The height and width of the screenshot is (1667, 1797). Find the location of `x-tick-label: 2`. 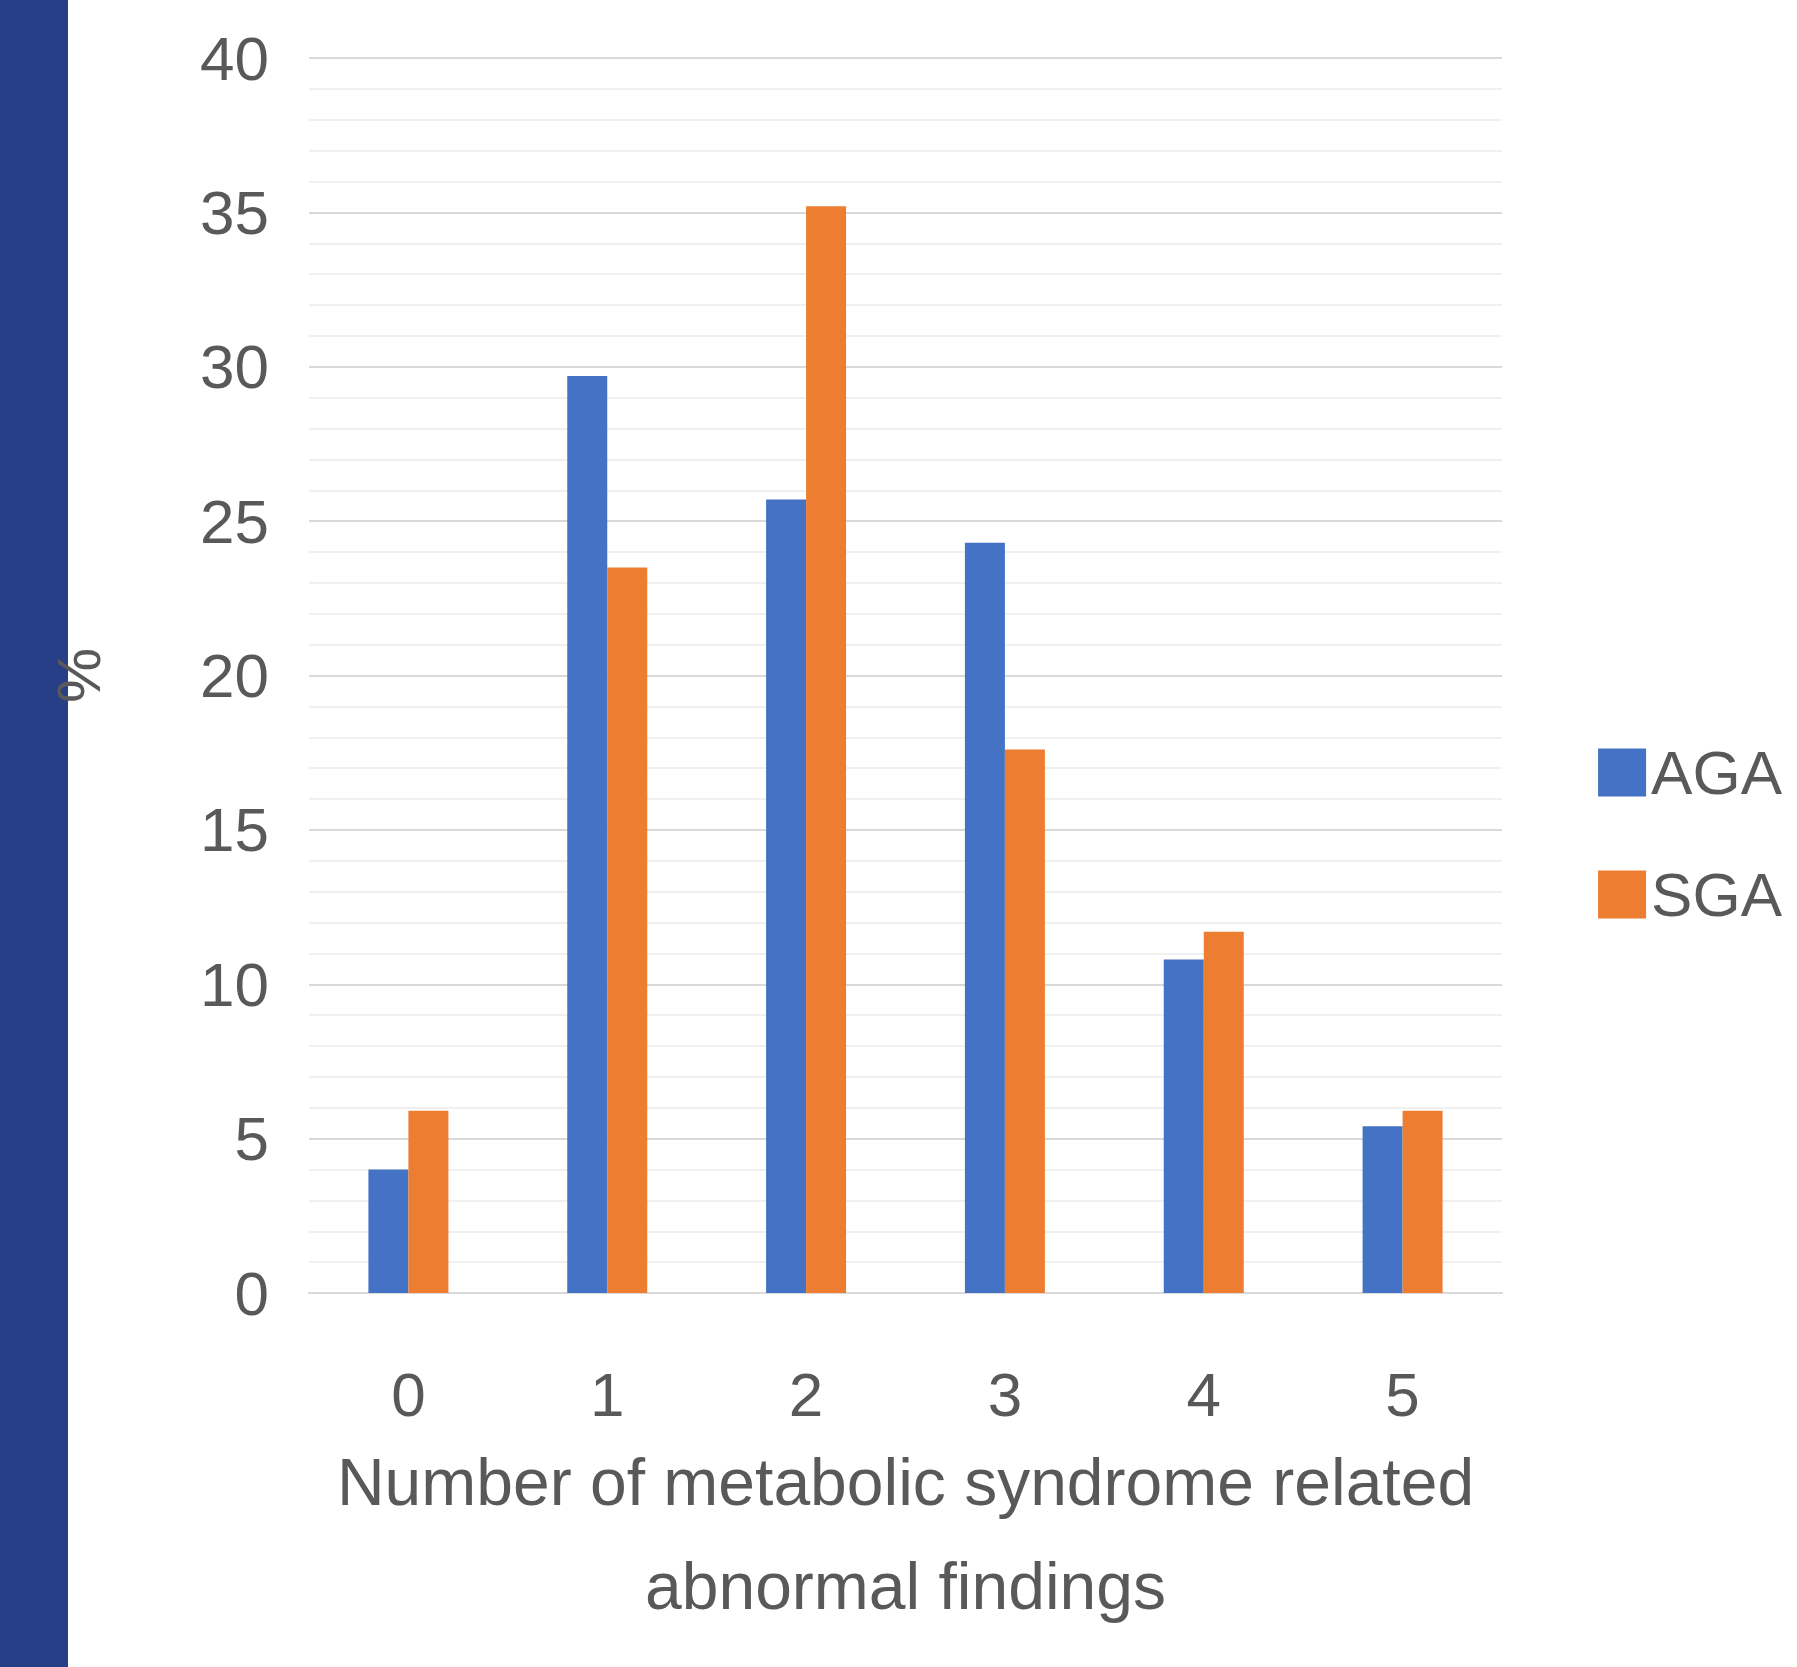

x-tick-label: 2 is located at coordinates (806, 1394).